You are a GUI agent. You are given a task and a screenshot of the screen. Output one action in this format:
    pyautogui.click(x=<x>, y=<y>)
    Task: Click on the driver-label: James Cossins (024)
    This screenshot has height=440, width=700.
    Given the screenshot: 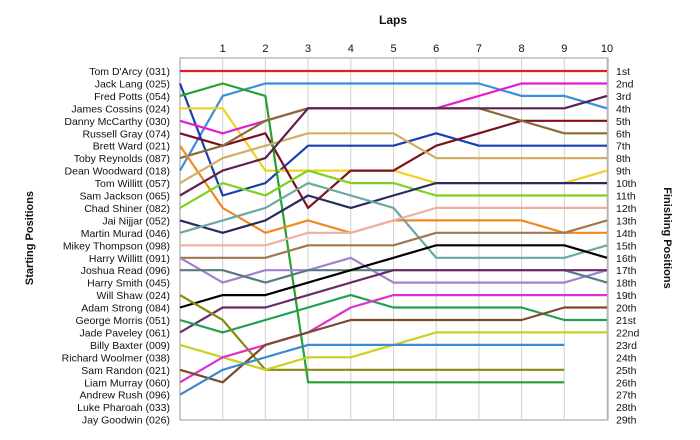 What is the action you would take?
    pyautogui.click(x=120, y=109)
    